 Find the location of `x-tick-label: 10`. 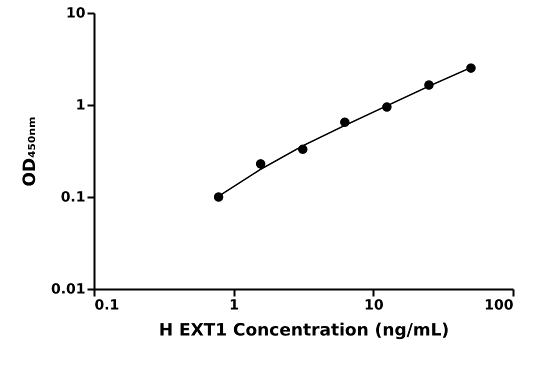

x-tick-label: 10 is located at coordinates (374, 306).